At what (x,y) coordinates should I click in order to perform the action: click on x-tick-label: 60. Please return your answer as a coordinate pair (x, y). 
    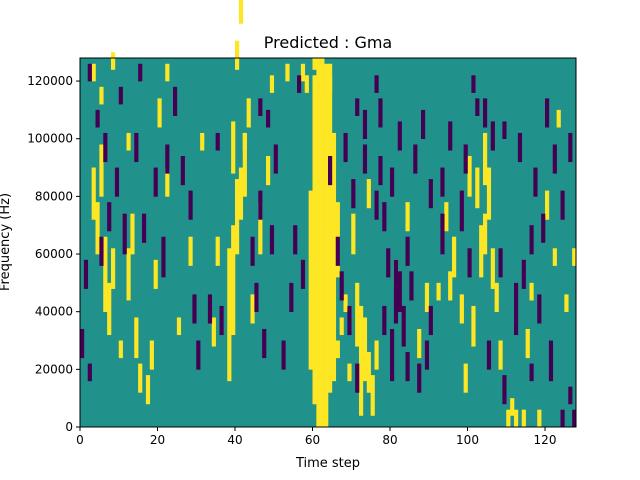
    Looking at the image, I should click on (312, 440).